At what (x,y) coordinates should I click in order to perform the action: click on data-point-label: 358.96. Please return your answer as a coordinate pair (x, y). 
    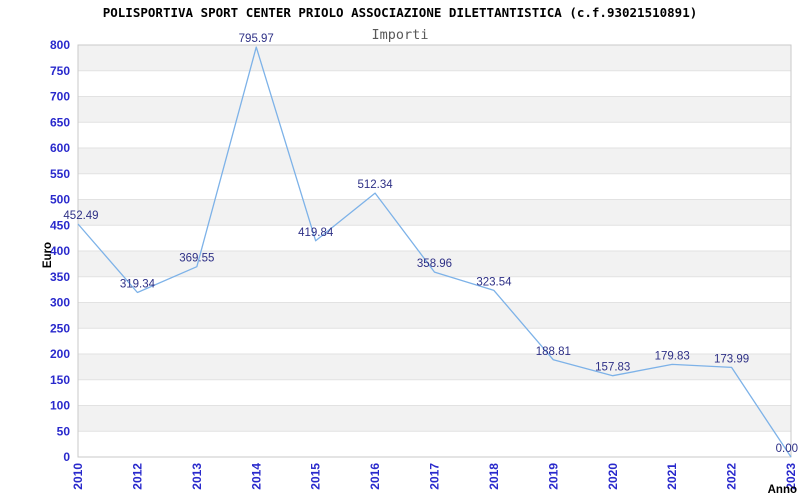
    Looking at the image, I should click on (434, 264).